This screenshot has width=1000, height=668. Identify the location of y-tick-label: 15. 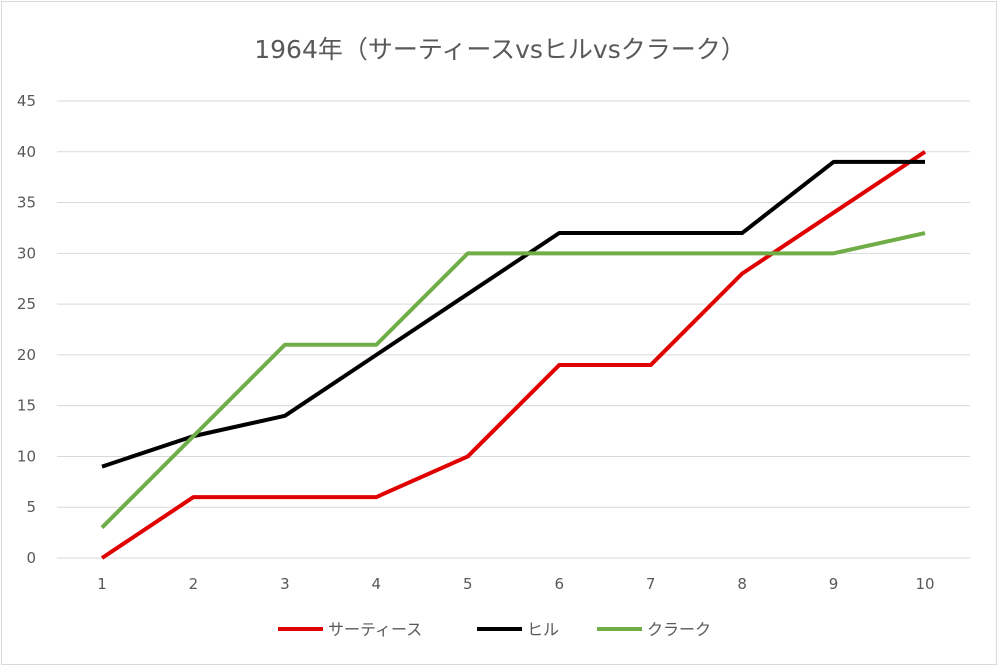
(26, 406).